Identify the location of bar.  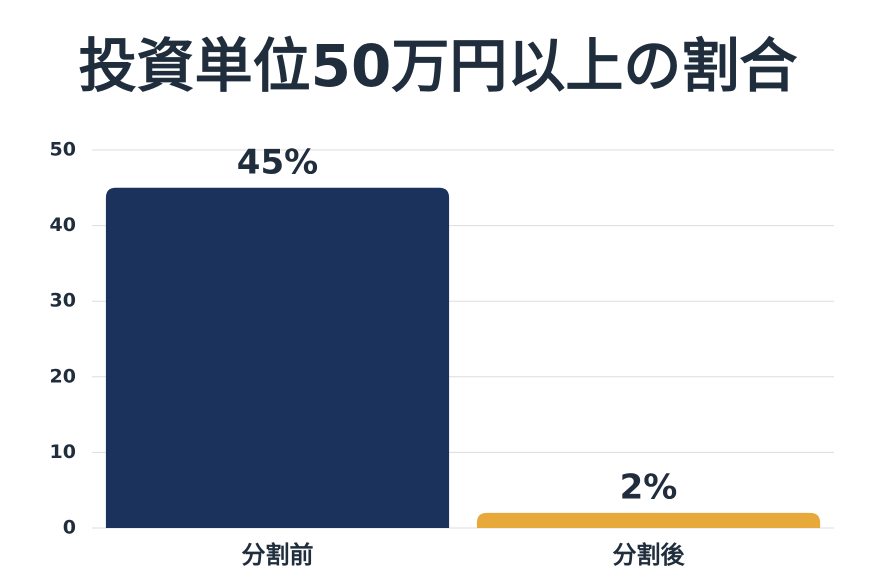
(648, 520).